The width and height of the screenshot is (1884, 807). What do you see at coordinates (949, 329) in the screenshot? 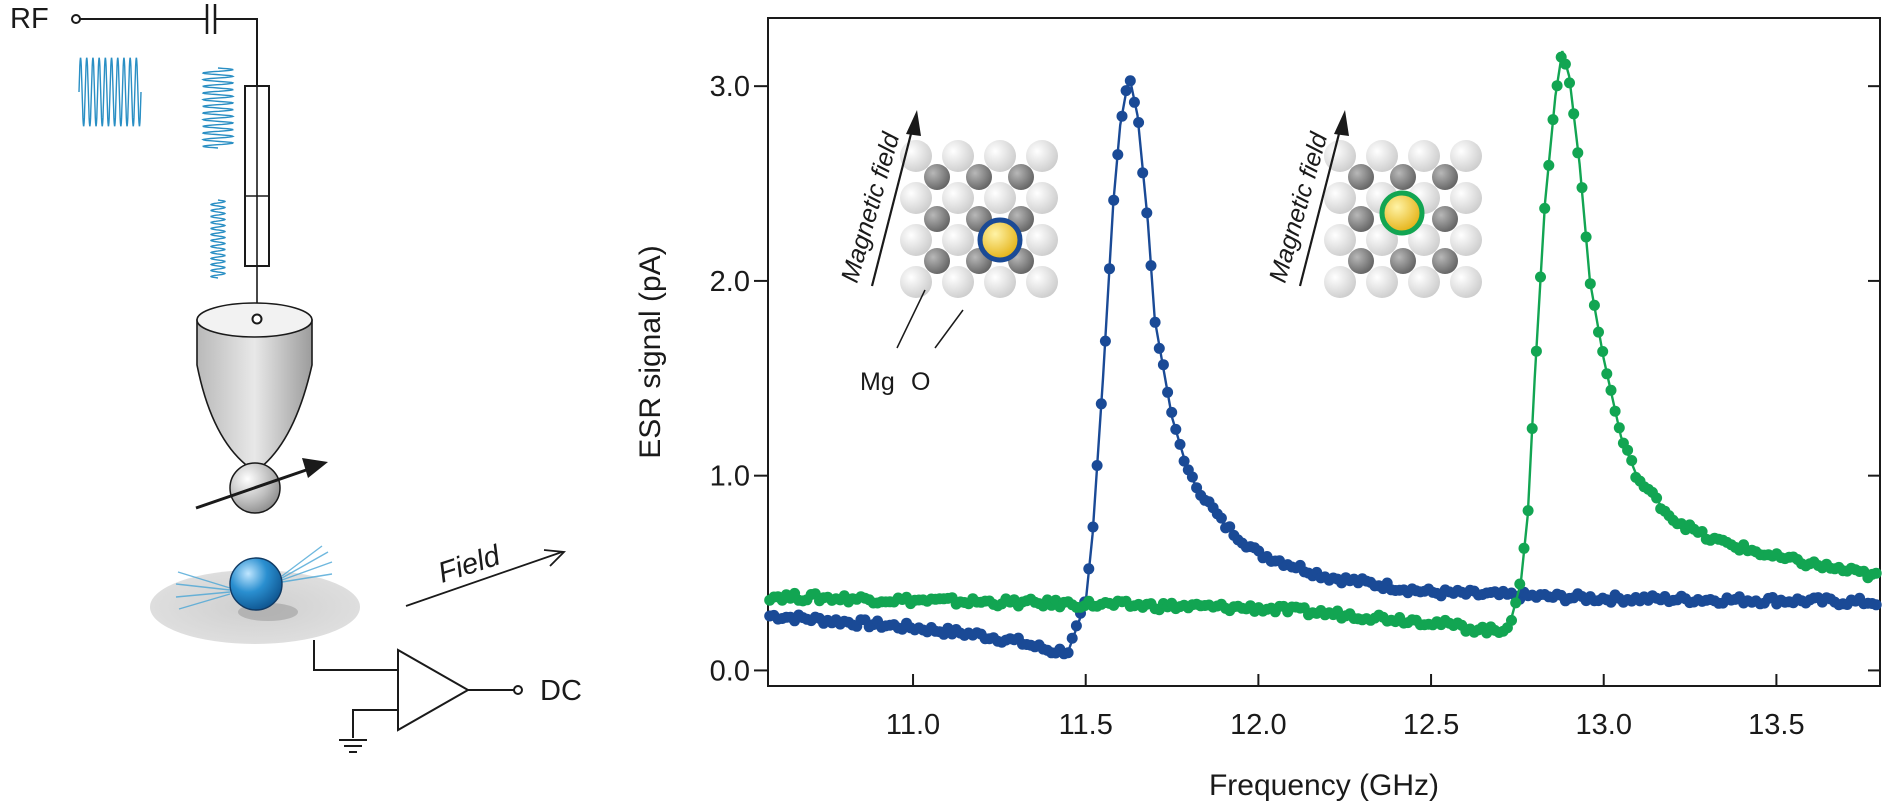
I see `o-pointer` at bounding box center [949, 329].